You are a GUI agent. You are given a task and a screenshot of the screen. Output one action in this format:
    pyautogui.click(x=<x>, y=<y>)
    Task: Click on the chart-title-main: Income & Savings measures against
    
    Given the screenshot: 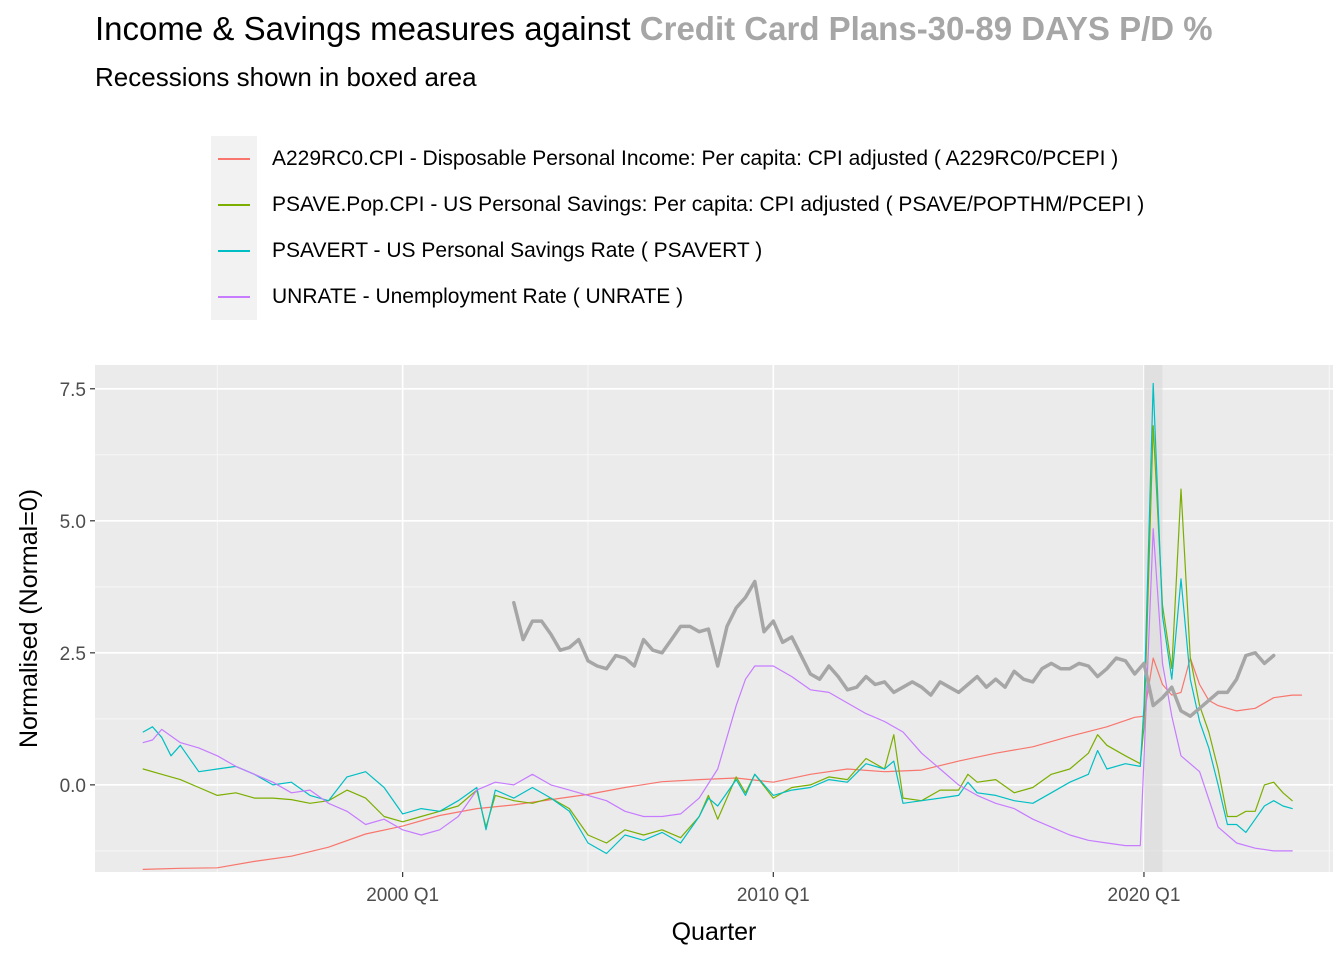 What is the action you would take?
    pyautogui.click(x=367, y=28)
    